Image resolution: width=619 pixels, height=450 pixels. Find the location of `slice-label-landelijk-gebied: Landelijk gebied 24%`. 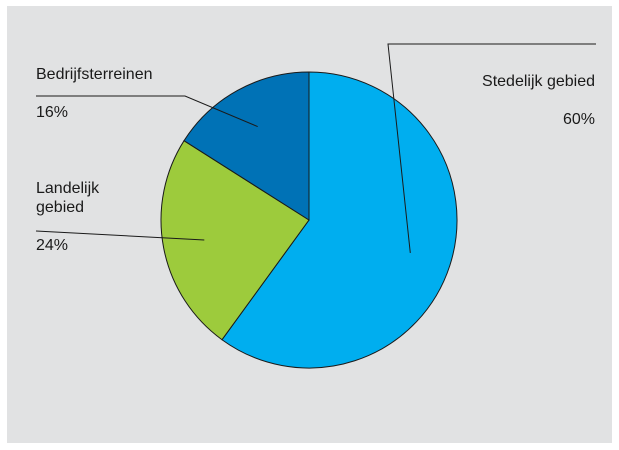

slice-label-landelijk-gebied: Landelijk gebied 24% is located at coordinates (67, 207).